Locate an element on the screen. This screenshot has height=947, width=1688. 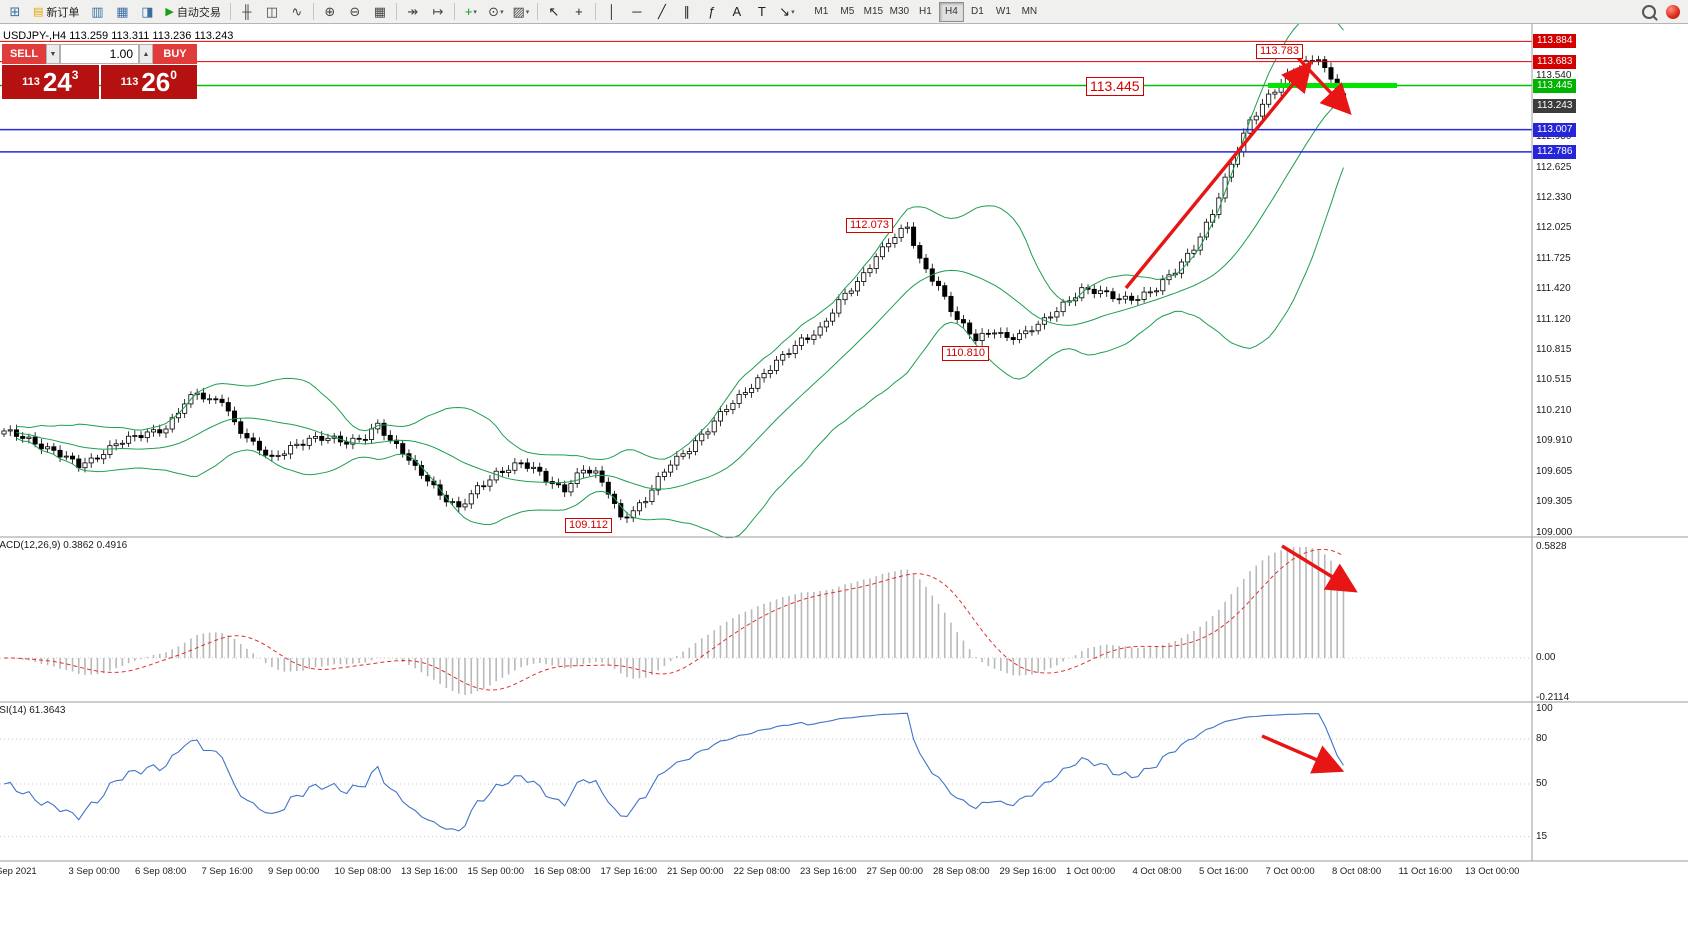
ask-prefix: 113 is located at coordinates (129, 82).